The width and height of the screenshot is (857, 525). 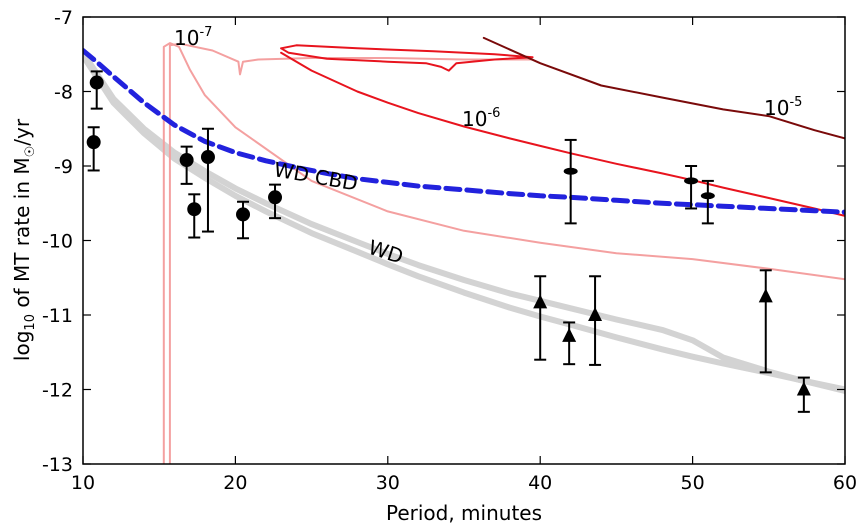 I want to click on curve-rate-1e5, so click(x=663, y=88).